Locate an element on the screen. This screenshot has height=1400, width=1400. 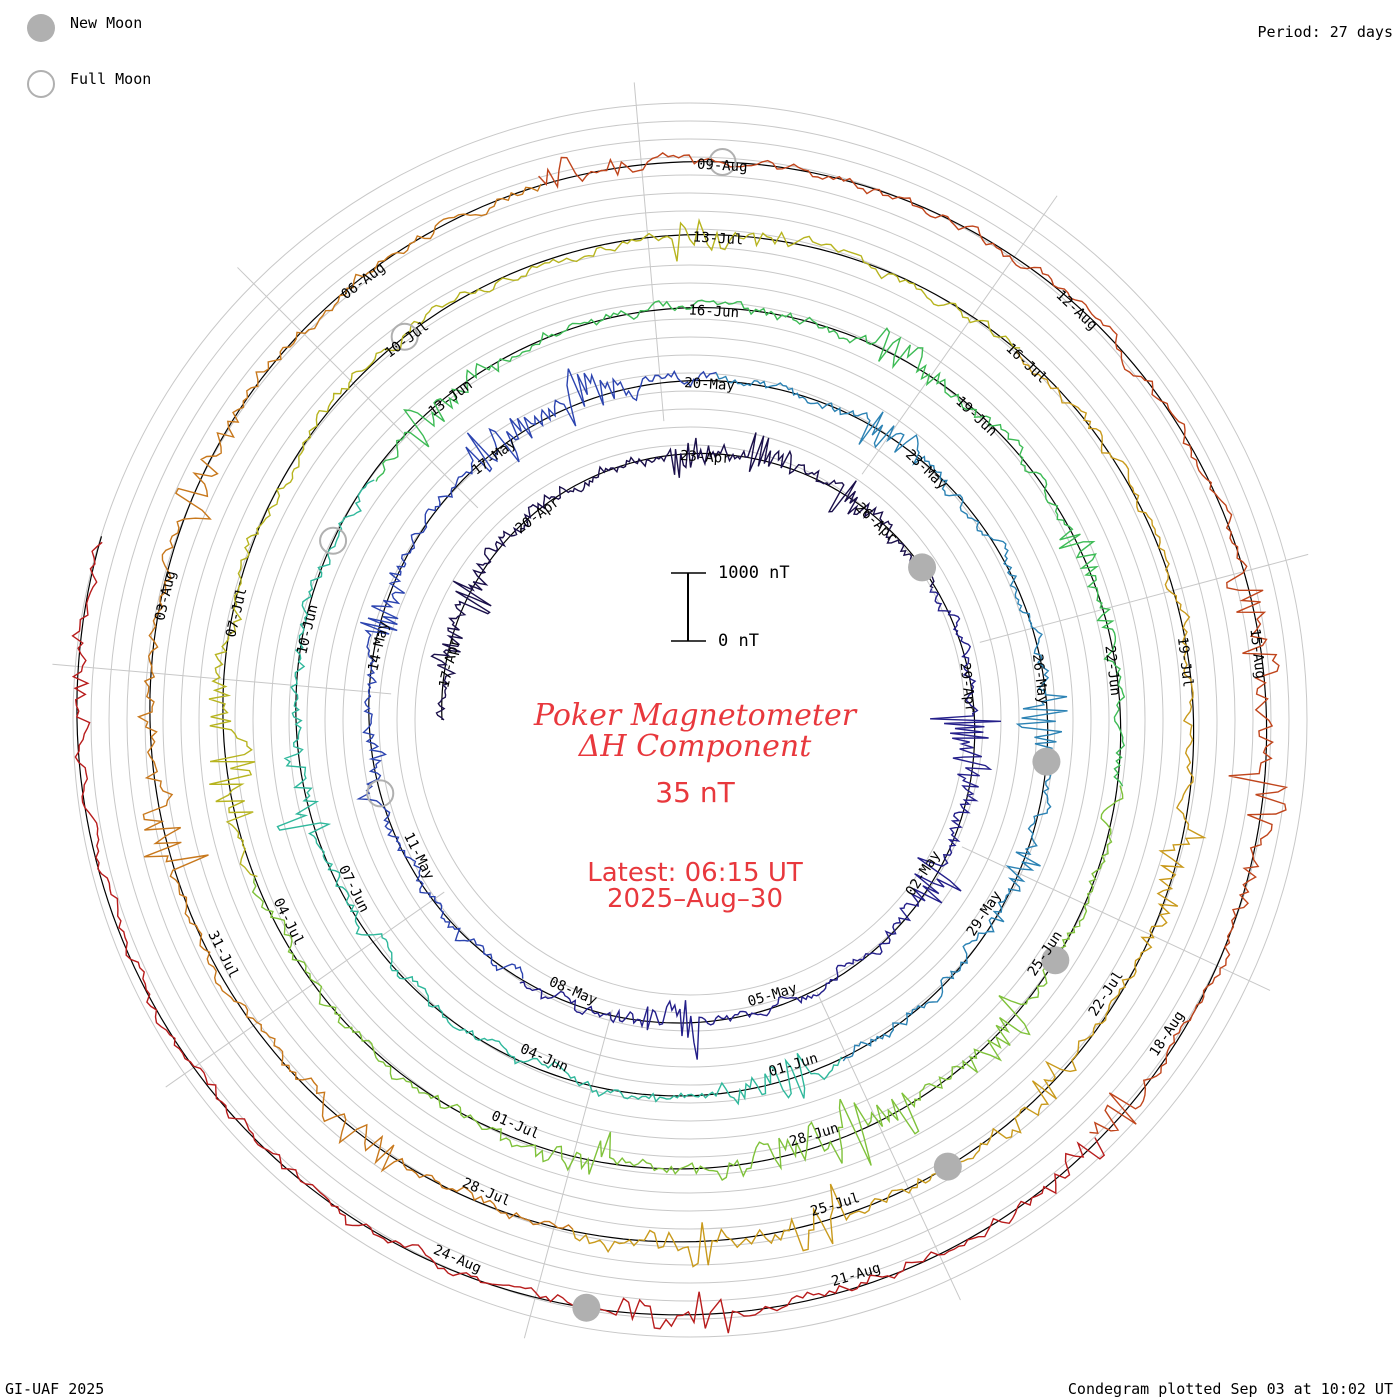
date-label: 29-Apr is located at coordinates (967, 688).